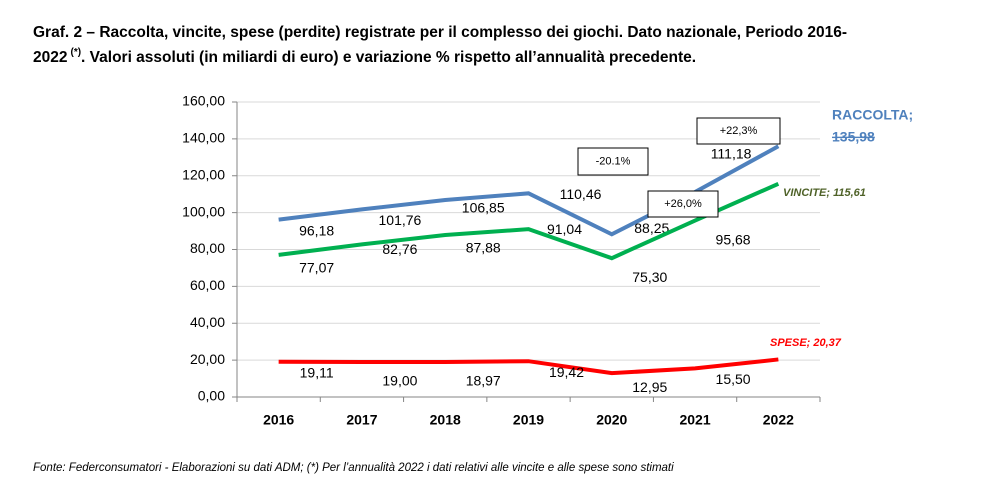 The image size is (987, 499). I want to click on end-label: RACCOLTA;, so click(872, 115).